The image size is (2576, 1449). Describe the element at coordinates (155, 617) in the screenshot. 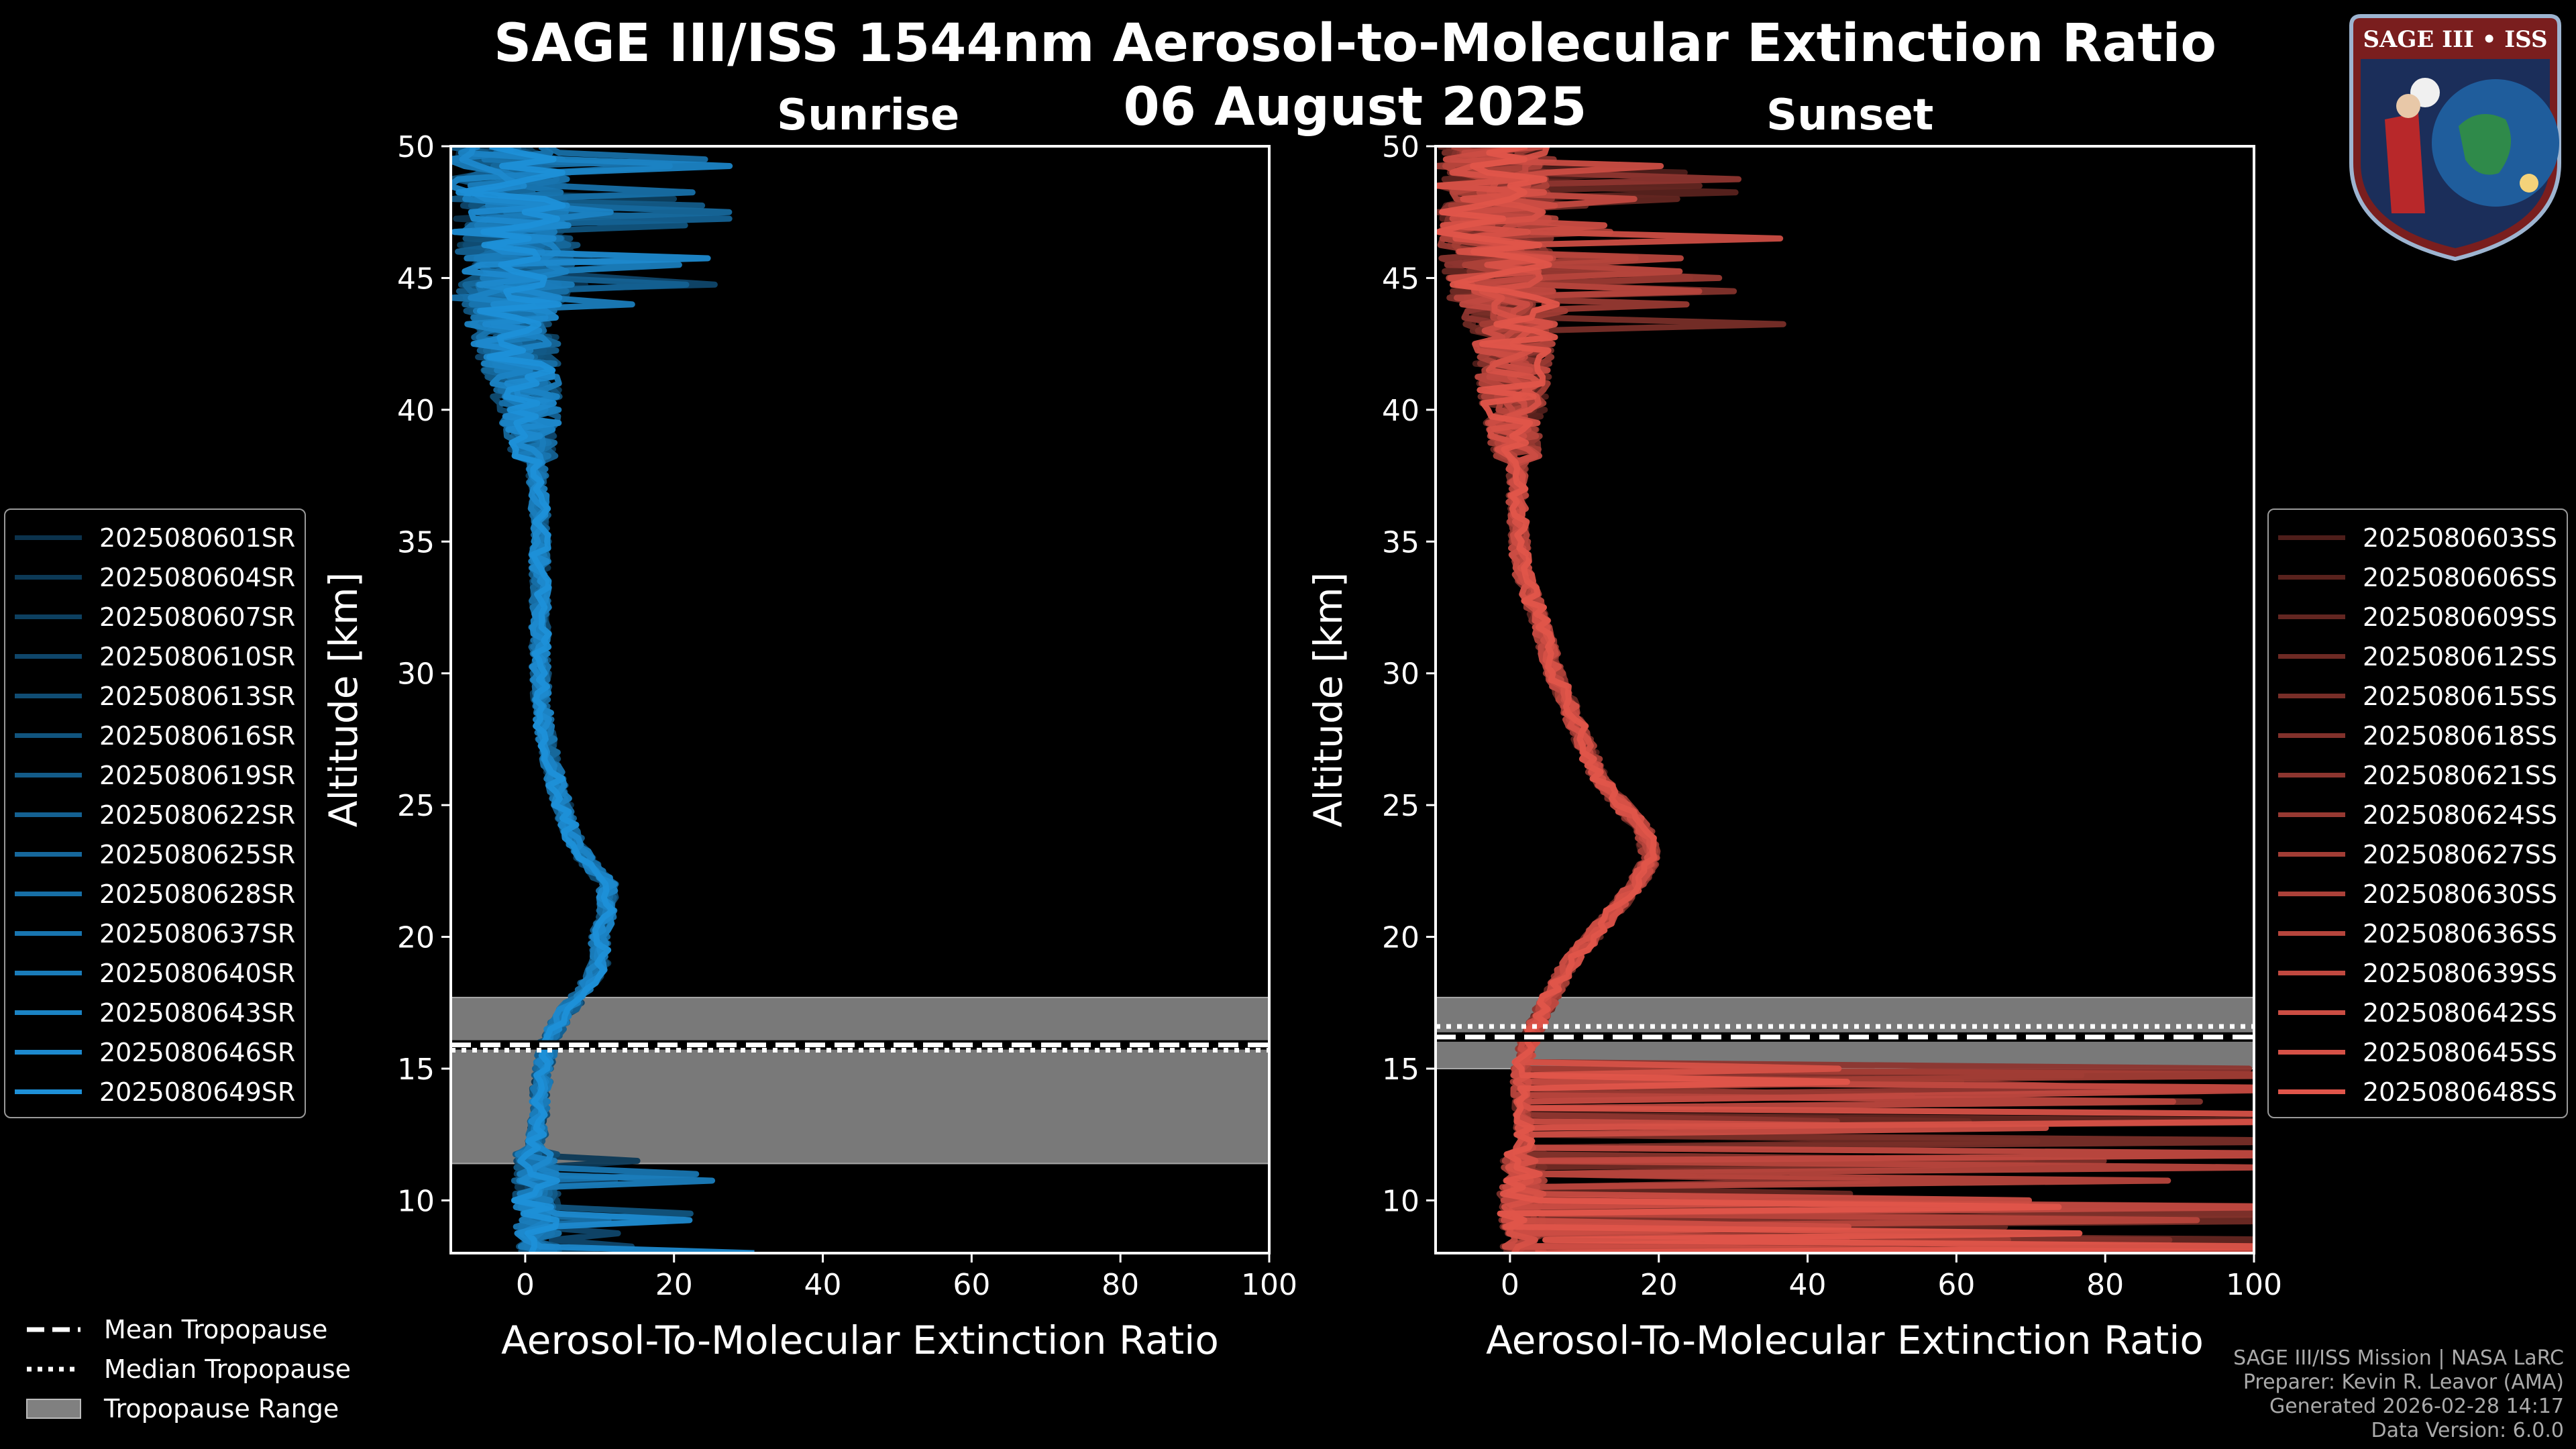

I see `sunrise-legend-item: 2025080607SR` at that location.